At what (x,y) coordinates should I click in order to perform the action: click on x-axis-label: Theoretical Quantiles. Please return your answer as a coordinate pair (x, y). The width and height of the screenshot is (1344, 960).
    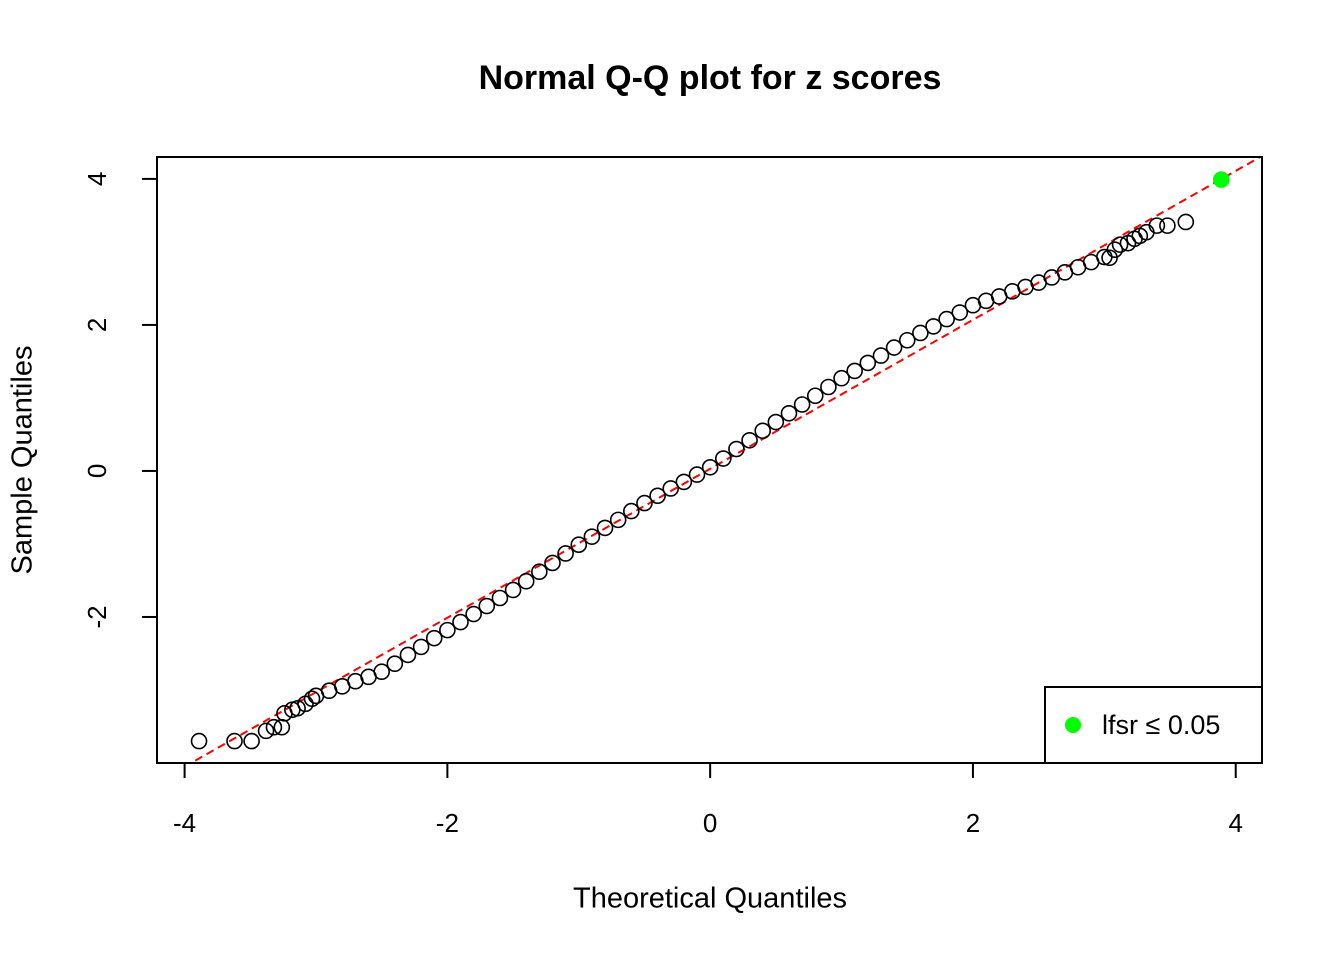
    Looking at the image, I should click on (710, 899).